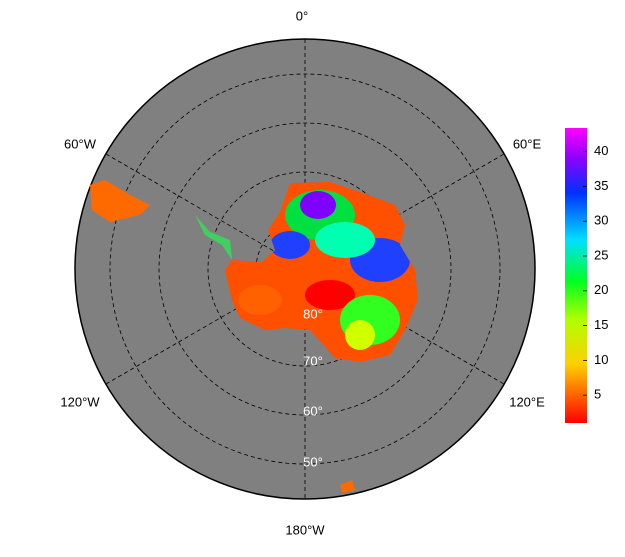 Image resolution: width=625 pixels, height=557 pixels. What do you see at coordinates (305, 529) in the screenshot?
I see `longitude-label: 180°W` at bounding box center [305, 529].